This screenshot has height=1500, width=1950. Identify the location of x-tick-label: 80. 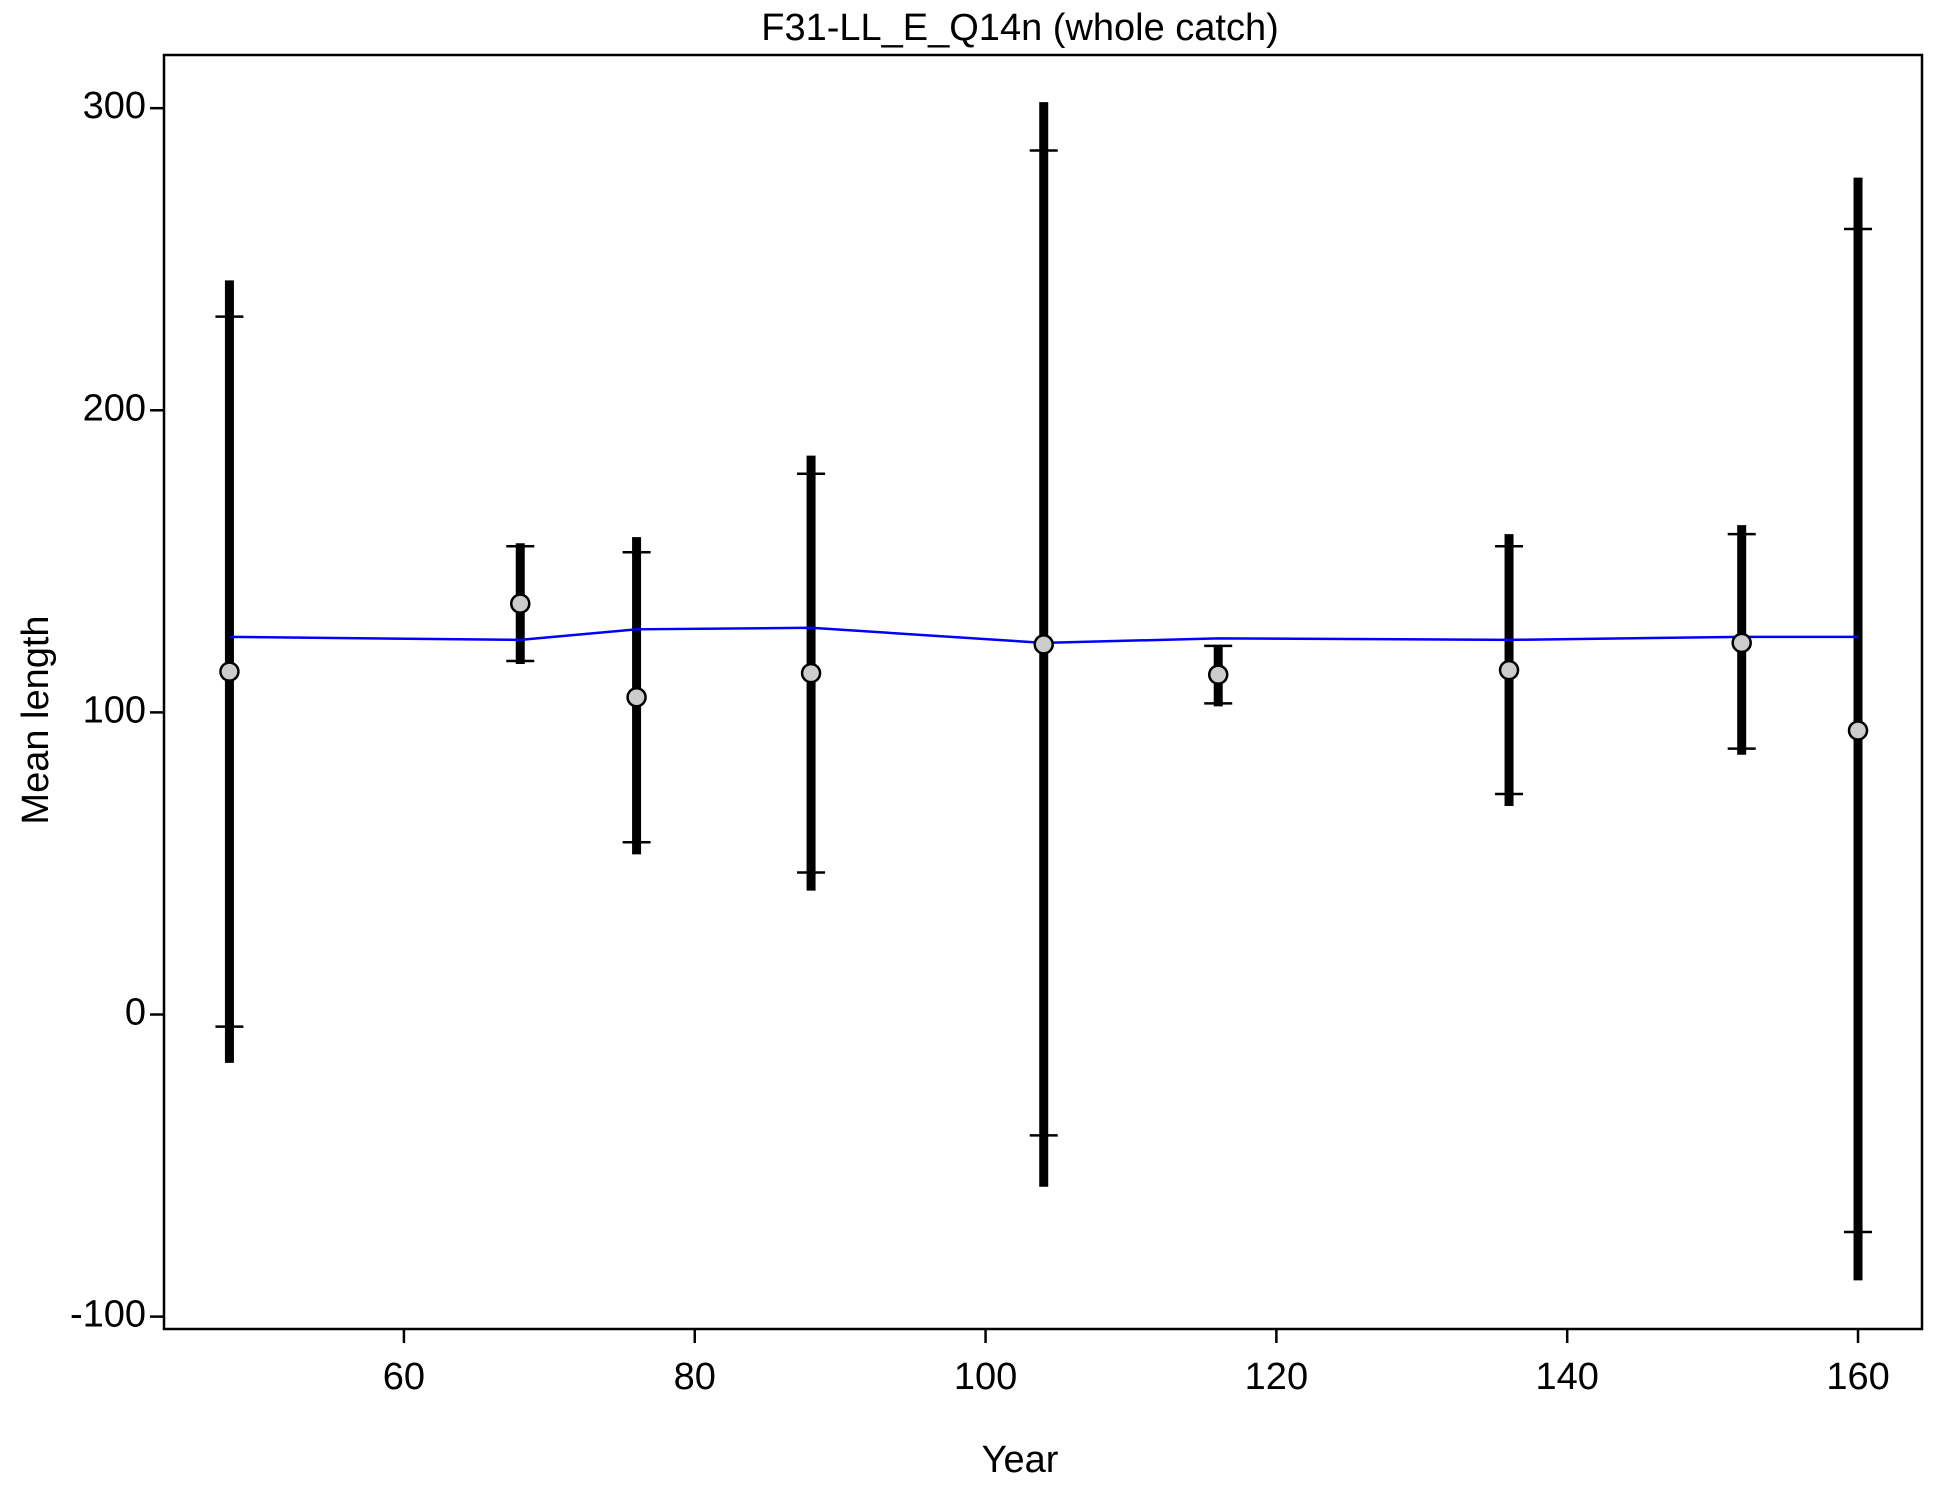
(695, 1377).